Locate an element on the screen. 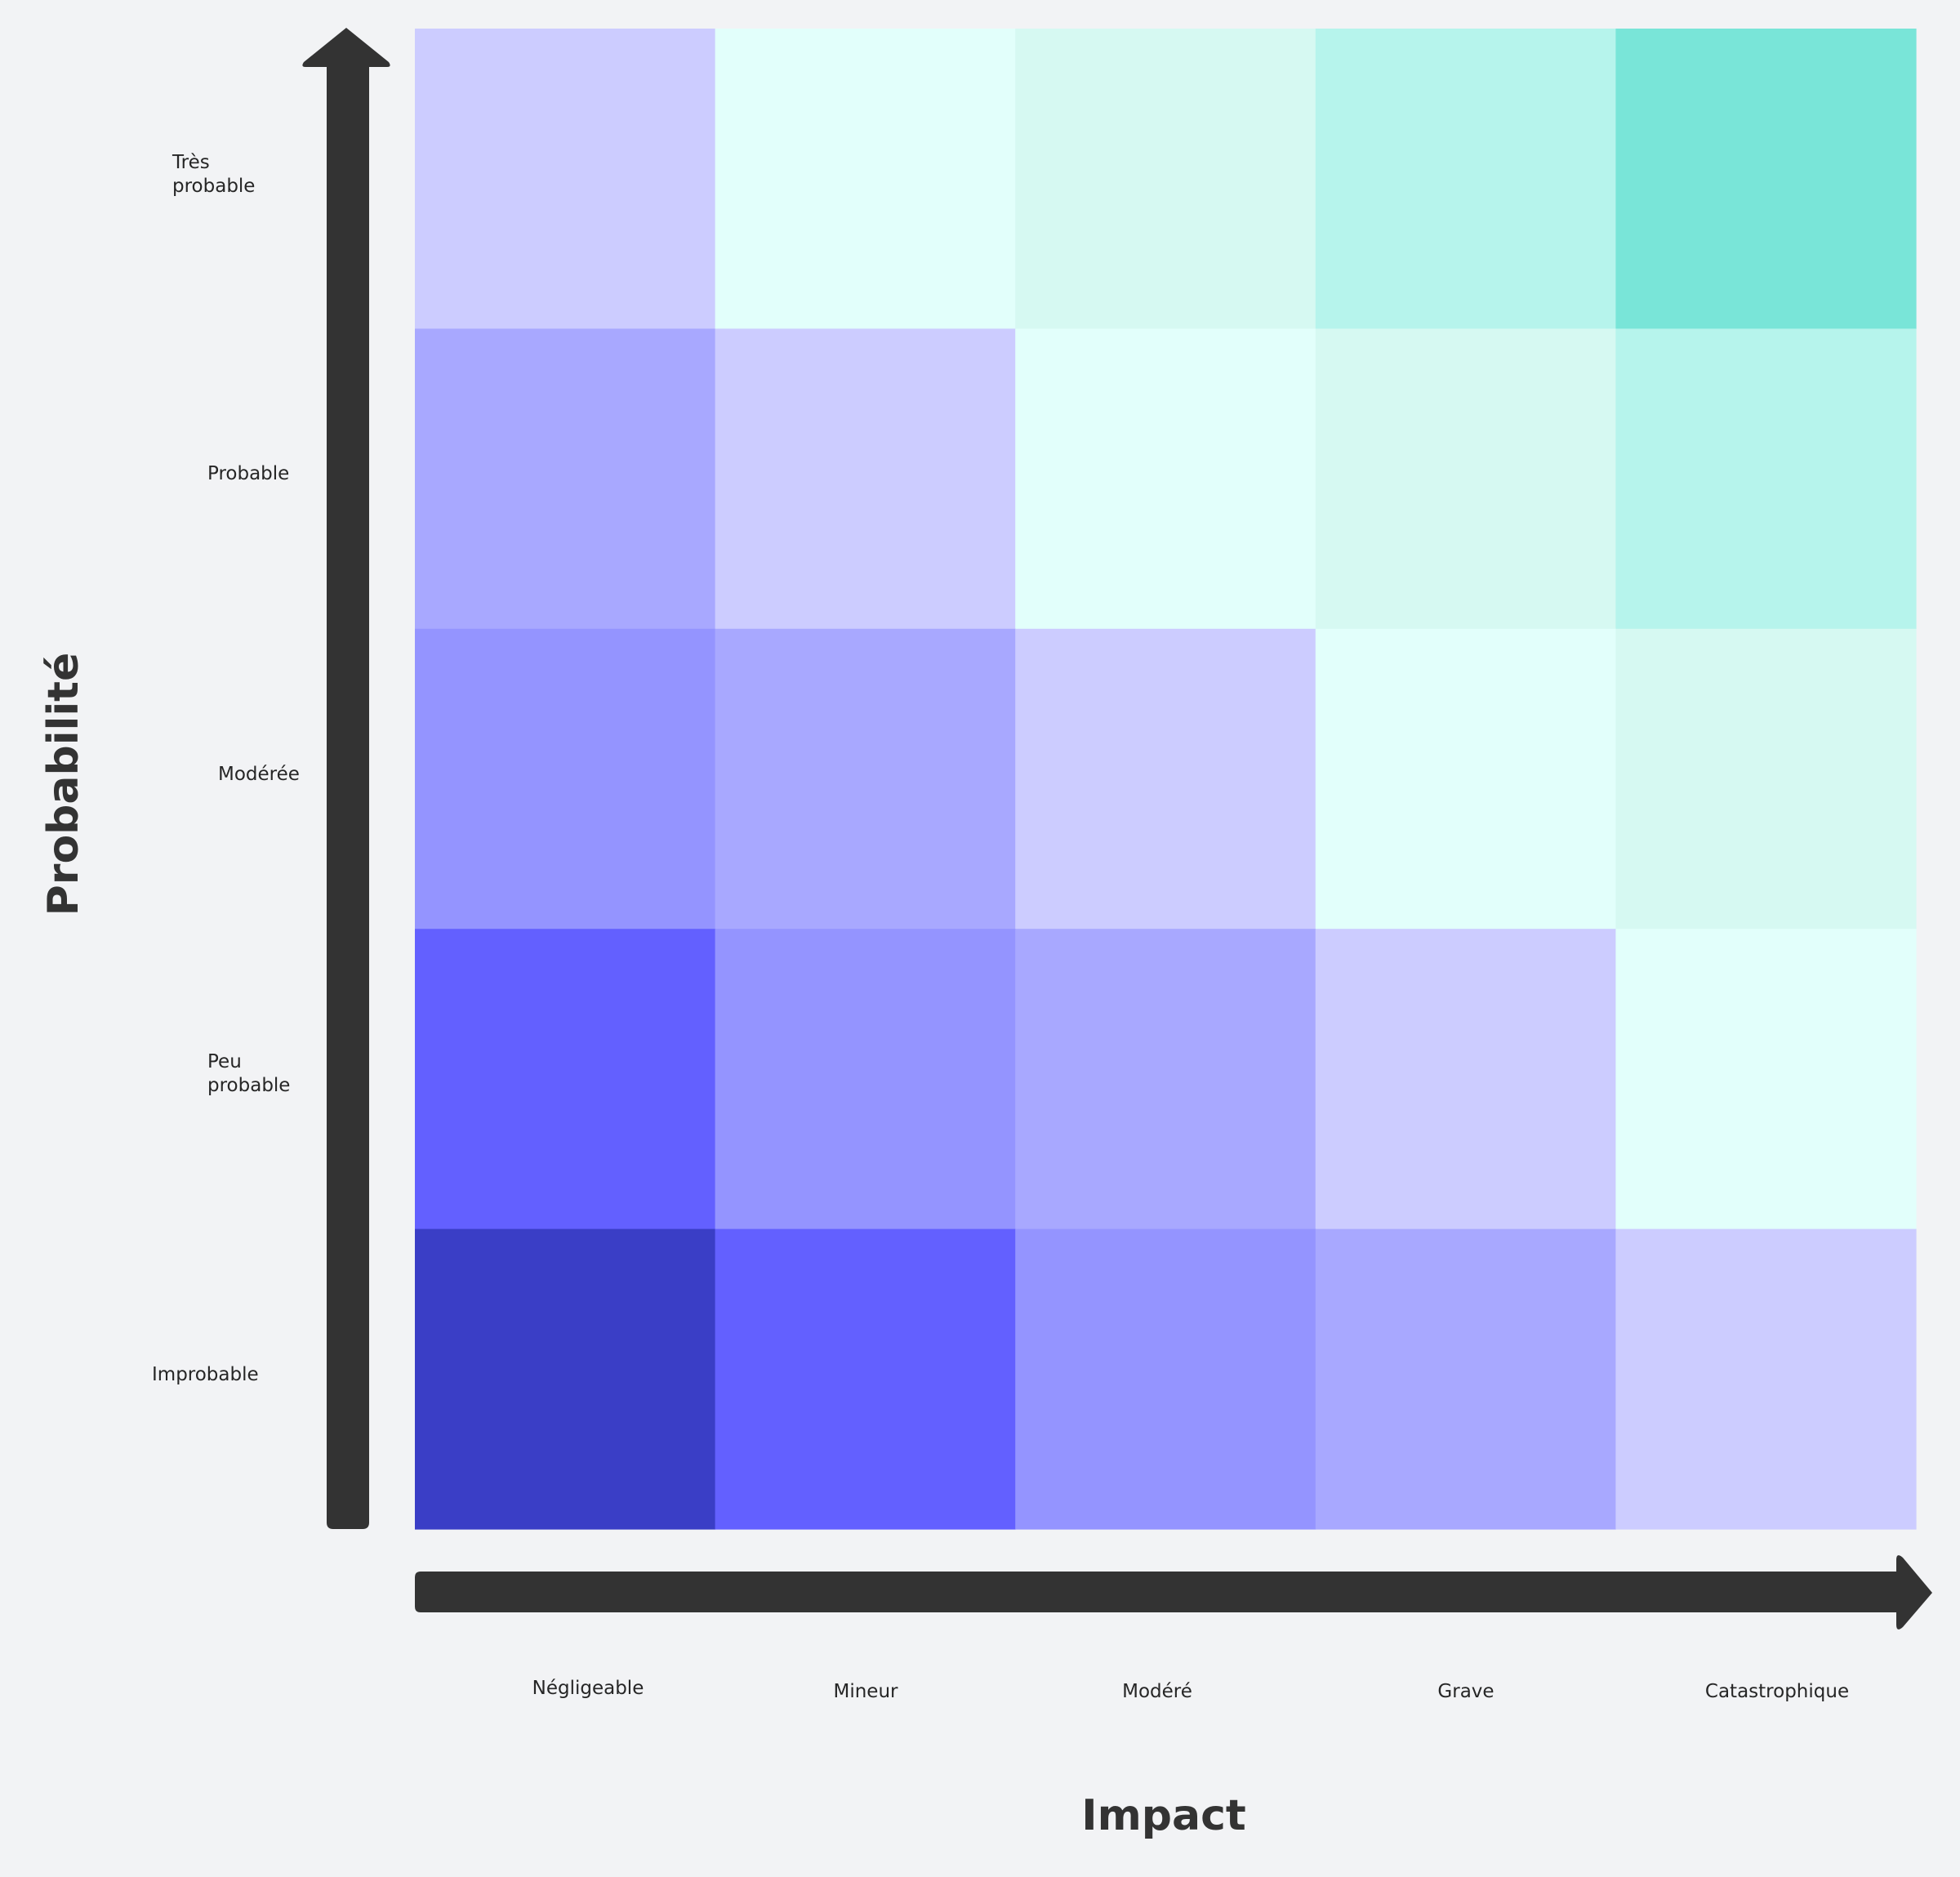  heatmap-cell-r1-c5 is located at coordinates (1766, 179).